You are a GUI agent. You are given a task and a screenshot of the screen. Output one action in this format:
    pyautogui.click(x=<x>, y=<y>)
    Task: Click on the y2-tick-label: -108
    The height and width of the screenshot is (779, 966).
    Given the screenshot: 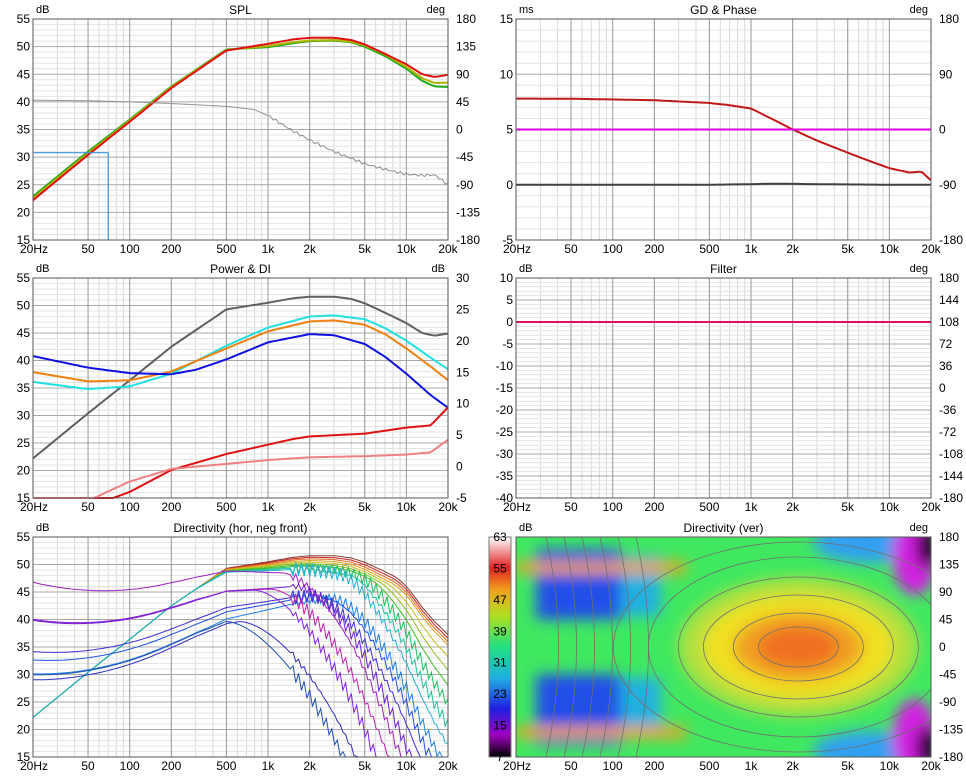 What is the action you would take?
    pyautogui.click(x=951, y=454)
    